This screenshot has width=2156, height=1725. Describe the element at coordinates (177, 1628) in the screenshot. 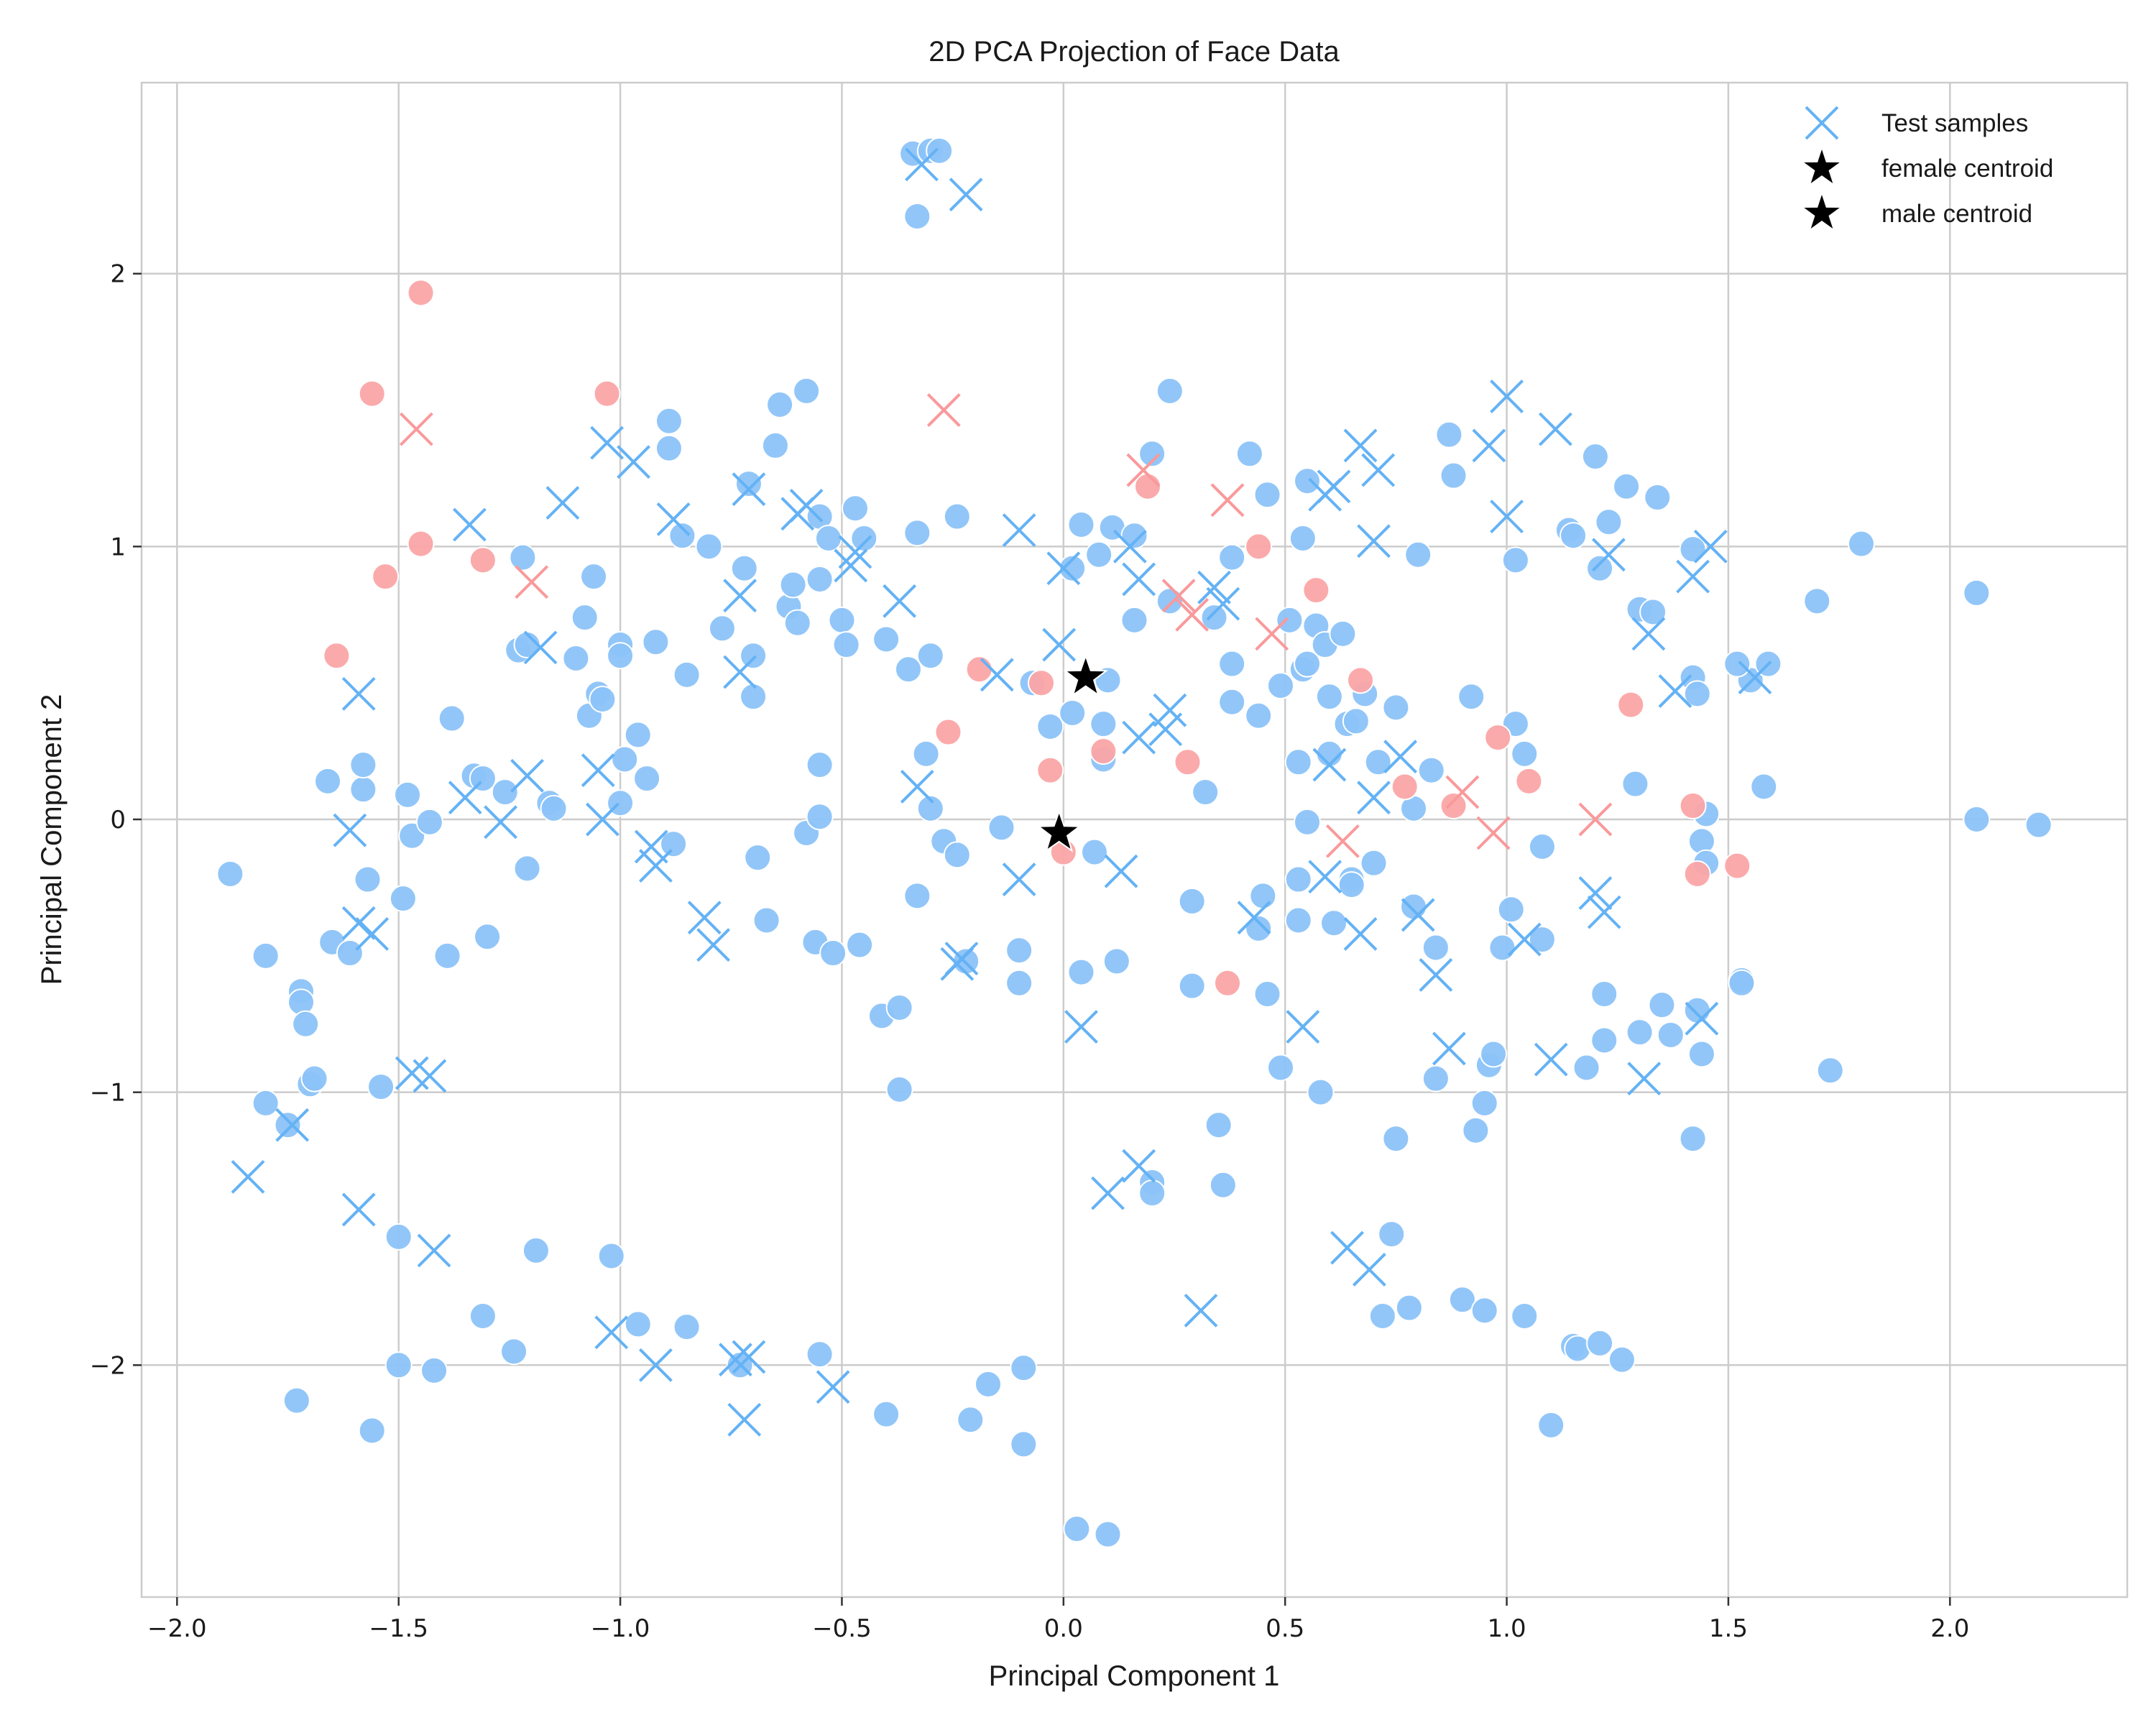

I see `x-tick-label: −2.0` at that location.